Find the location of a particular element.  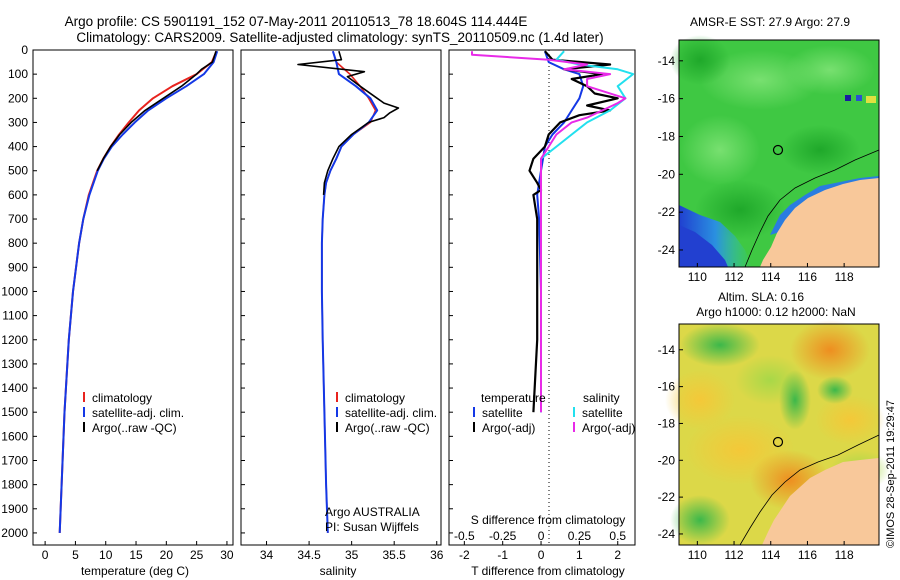

difference-xlabel-top: S difference from climatology is located at coordinates (548, 520).